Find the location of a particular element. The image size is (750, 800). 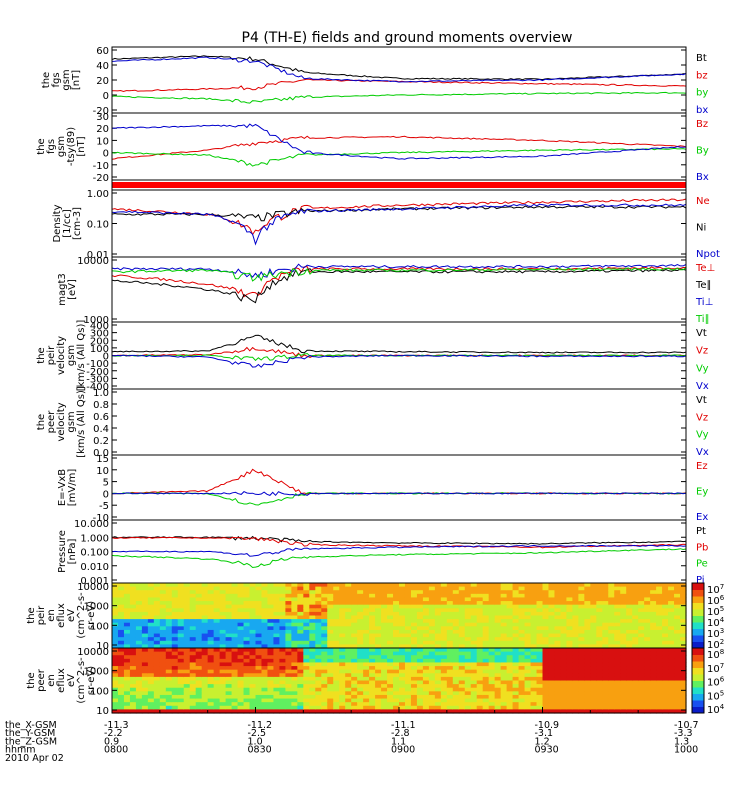

y-tick-label: 20 is located at coordinates (102, 81).